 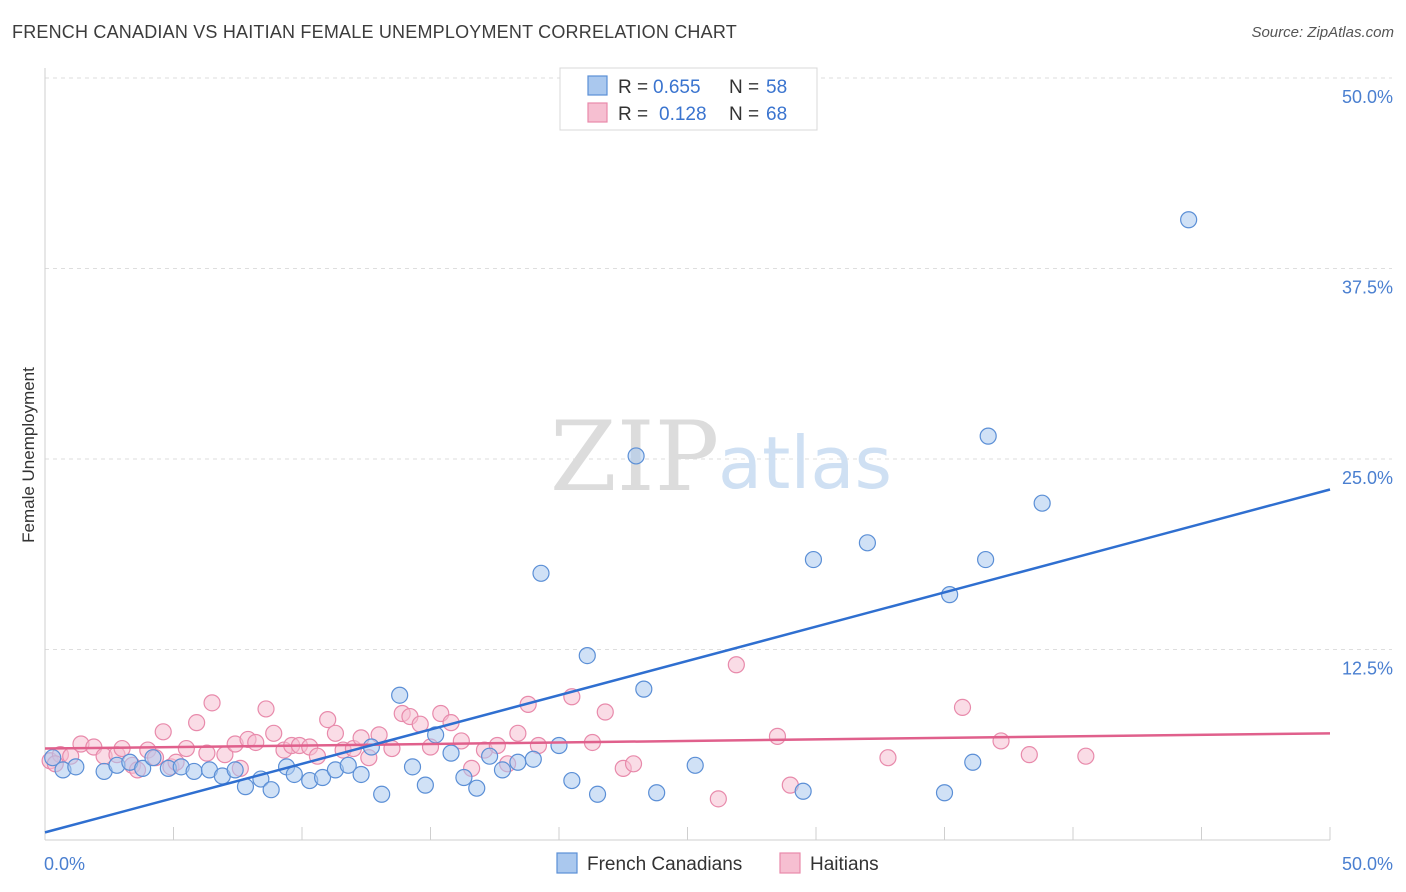 I want to click on bottom-legend-haitians: Haitians, so click(x=844, y=864).